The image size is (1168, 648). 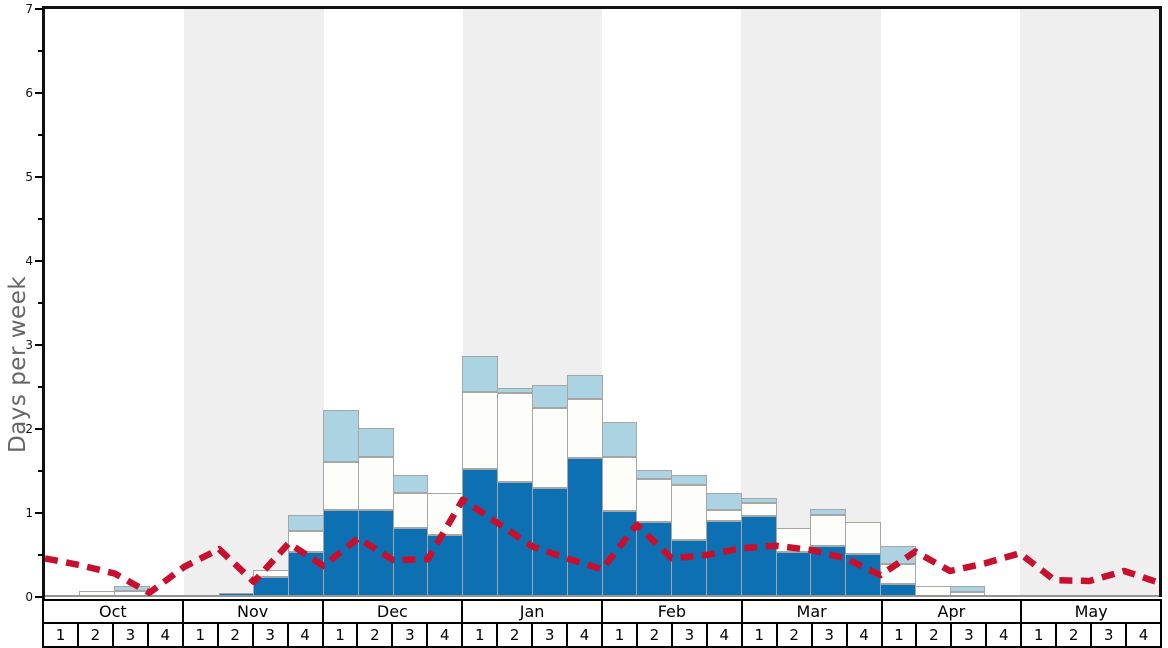 I want to click on week-label-Oct-1: 1, so click(x=61, y=635).